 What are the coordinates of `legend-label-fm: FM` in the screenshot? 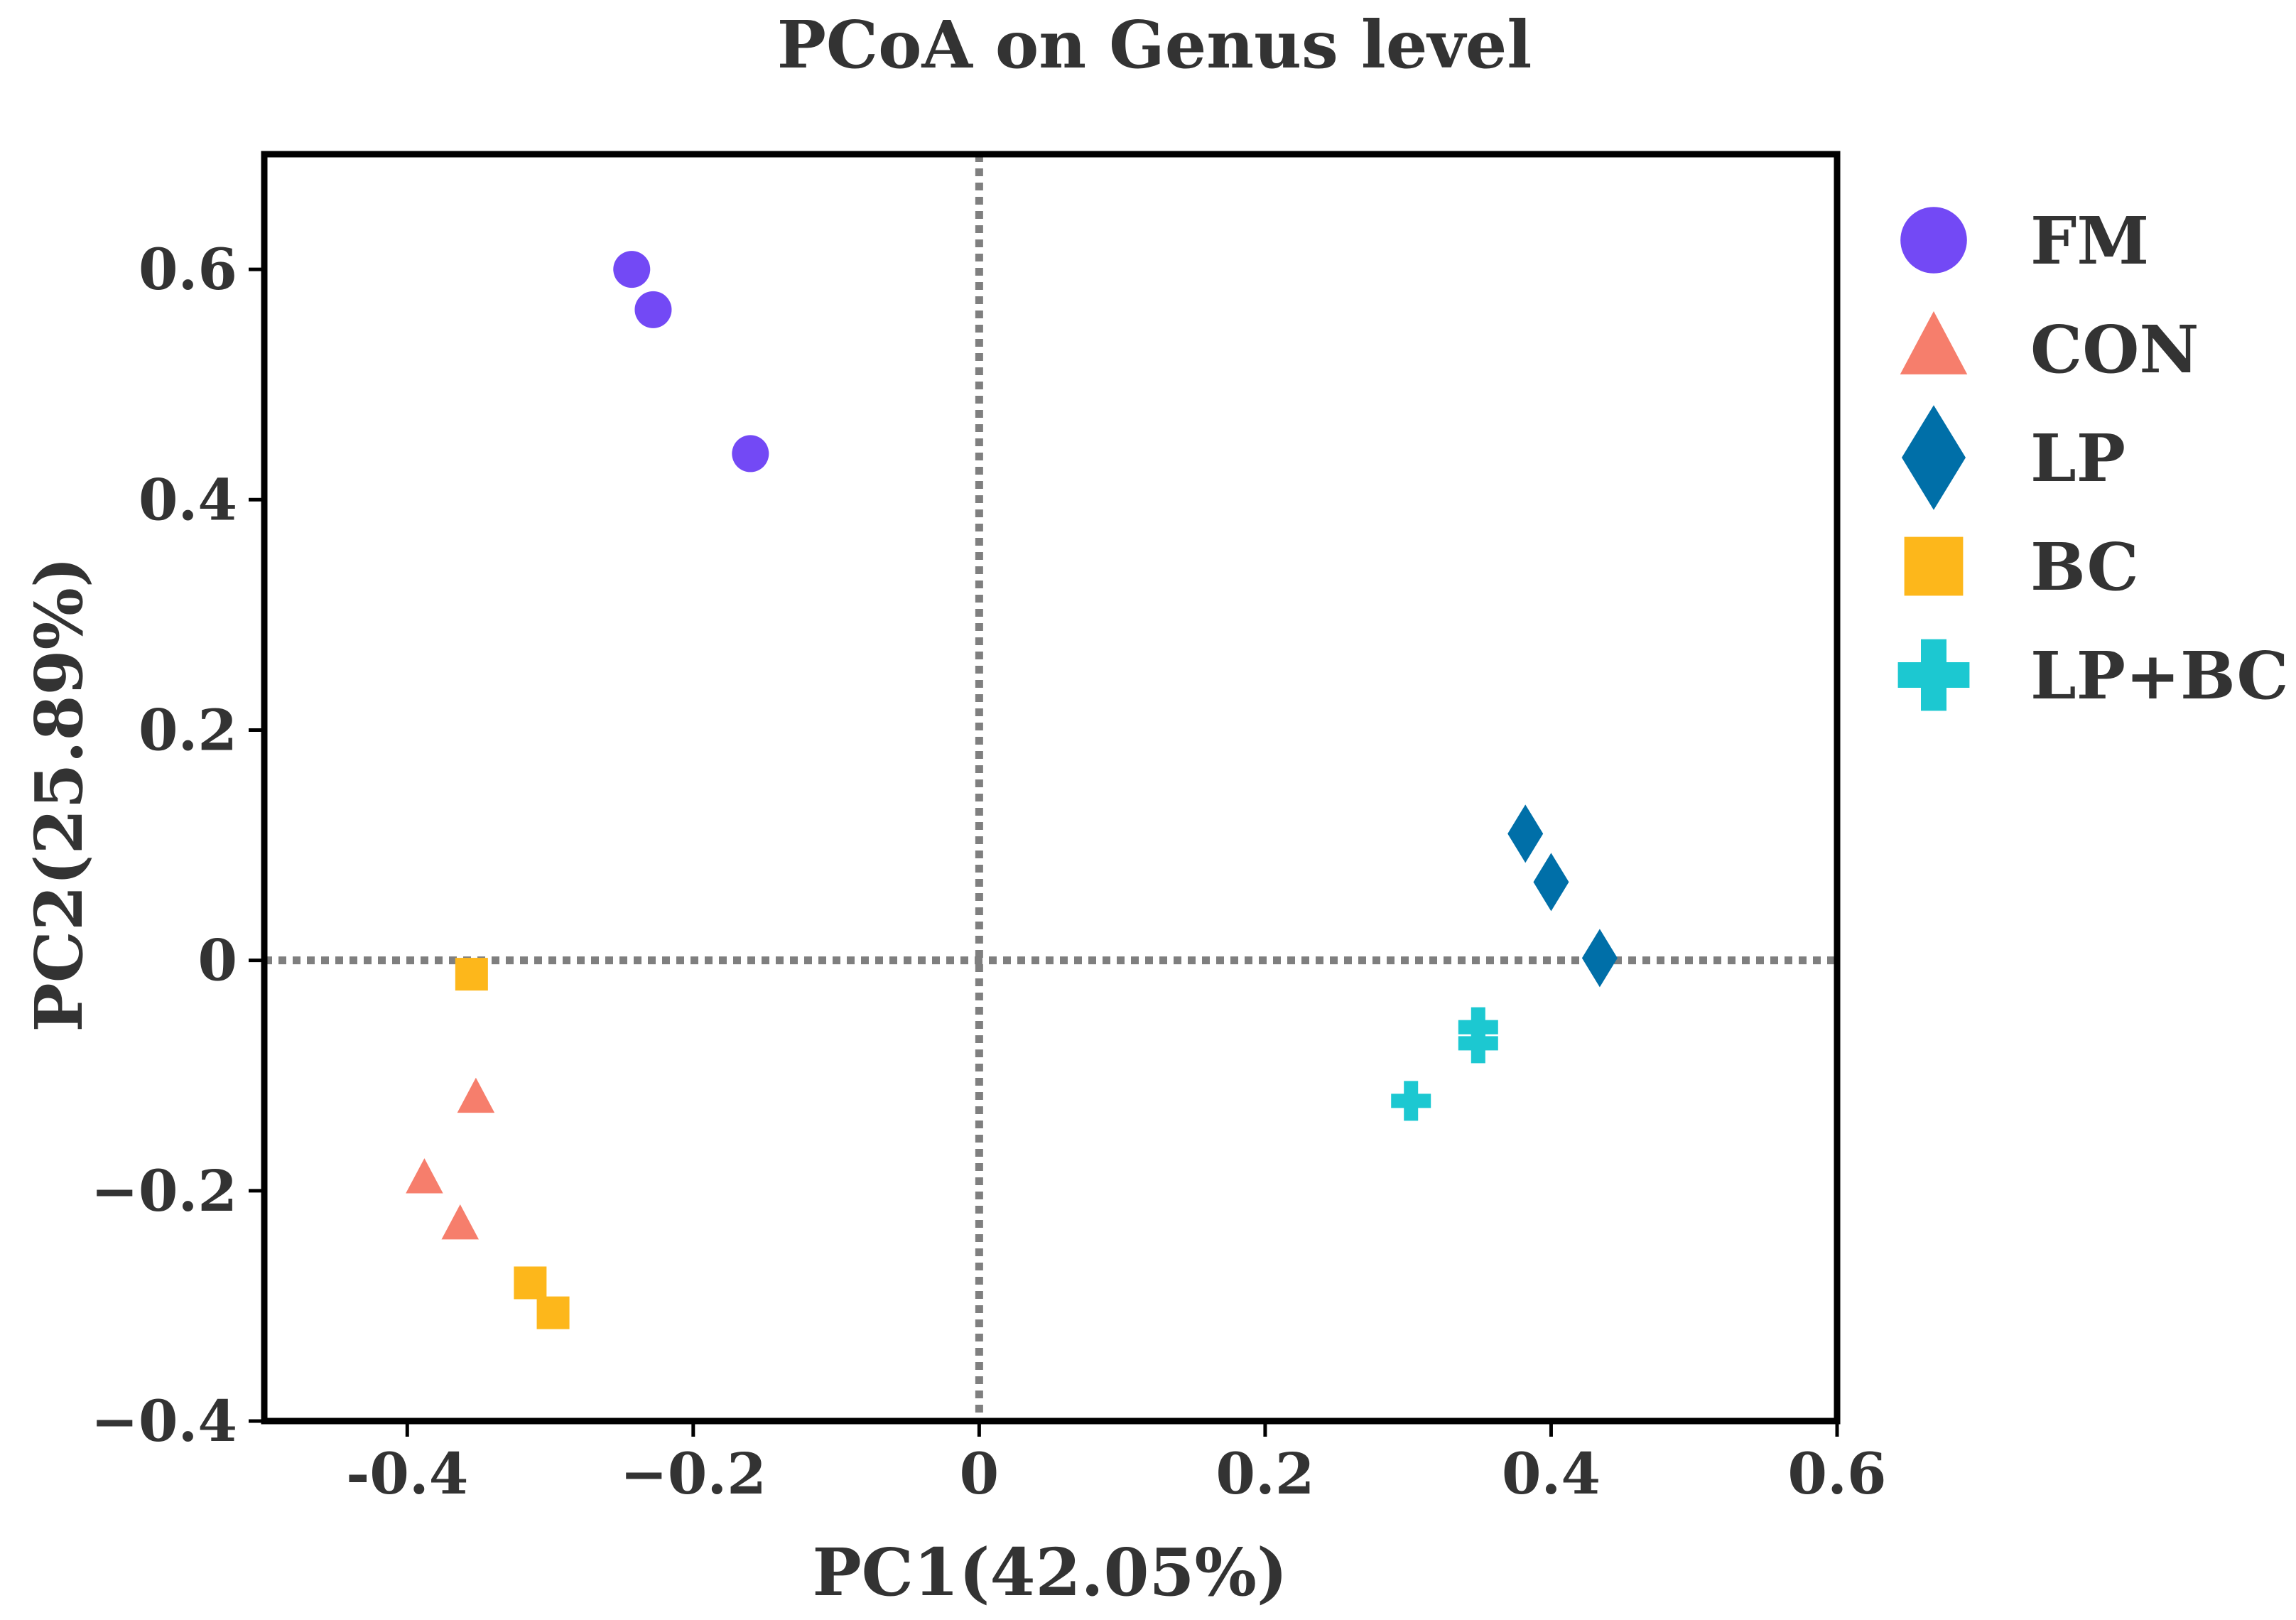 It's located at (2089, 240).